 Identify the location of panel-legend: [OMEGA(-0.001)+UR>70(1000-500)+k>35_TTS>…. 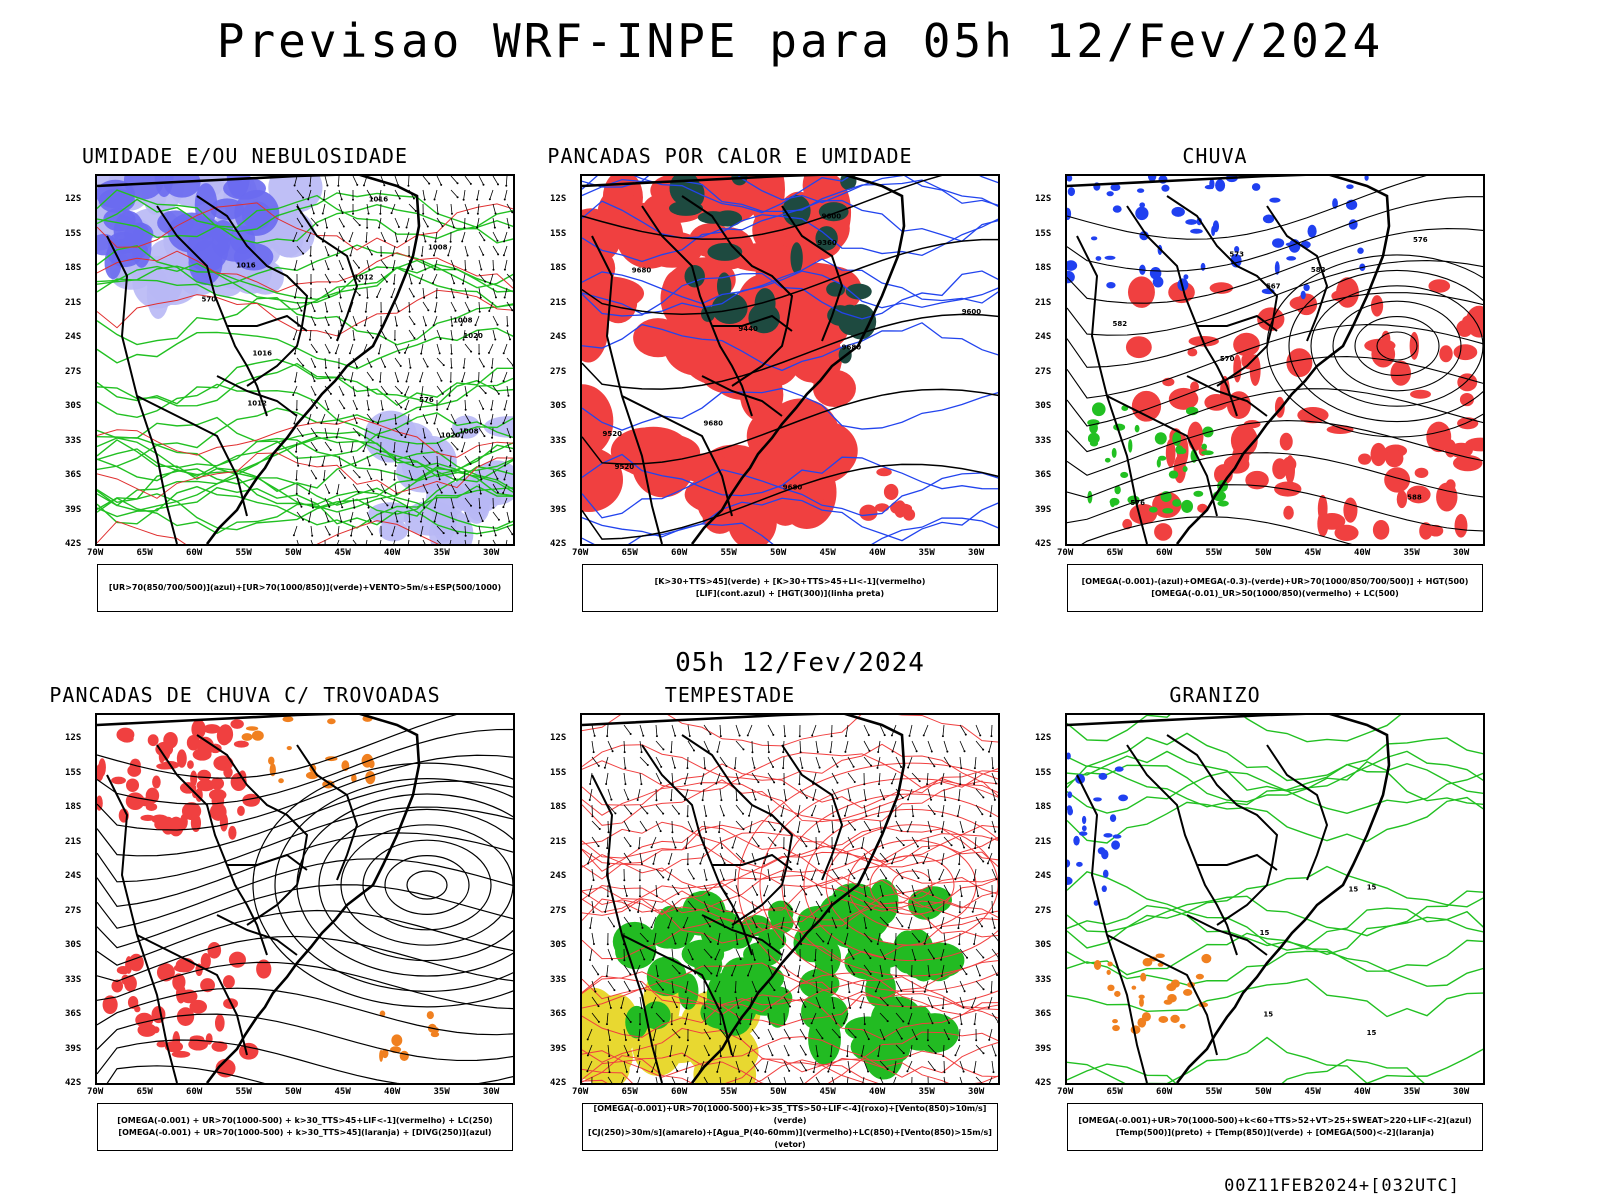
(790, 1127).